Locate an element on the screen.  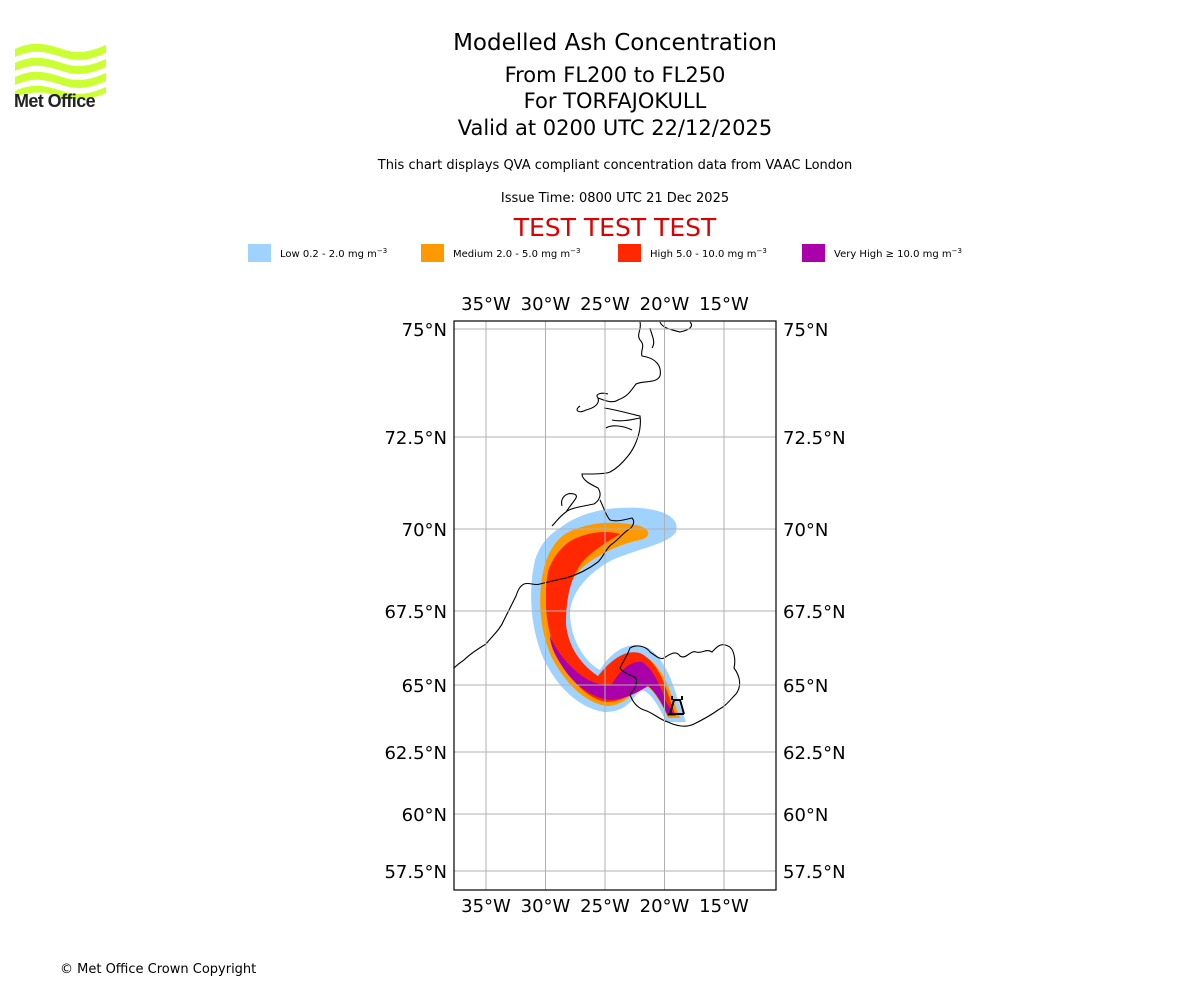
lat-label-right: 62.5°N is located at coordinates (814, 753).